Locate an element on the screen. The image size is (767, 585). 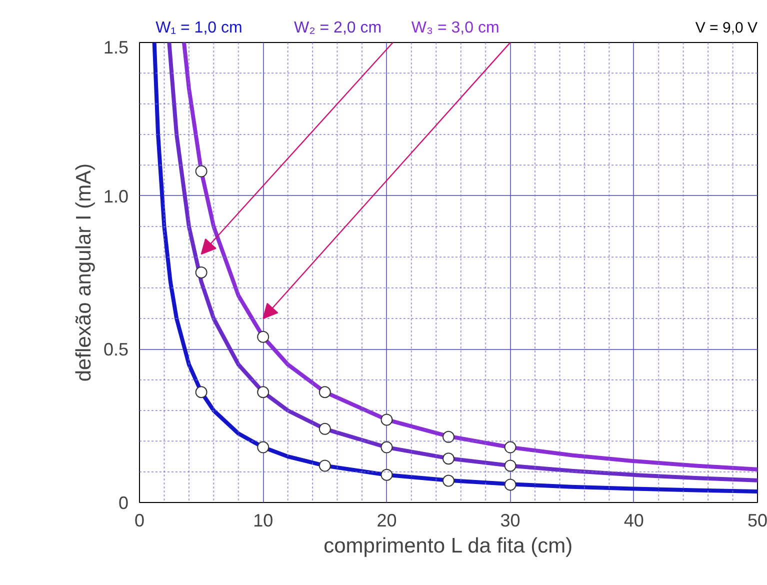
text: W₂ = 2,0 cm is located at coordinates (338, 28).